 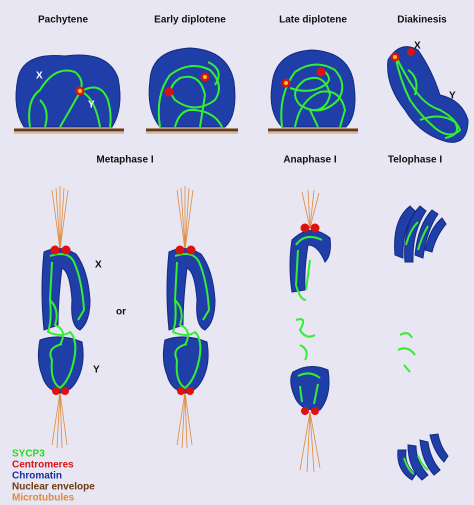 What do you see at coordinates (124, 160) in the screenshot?
I see `stage-title: Metaphase I` at bounding box center [124, 160].